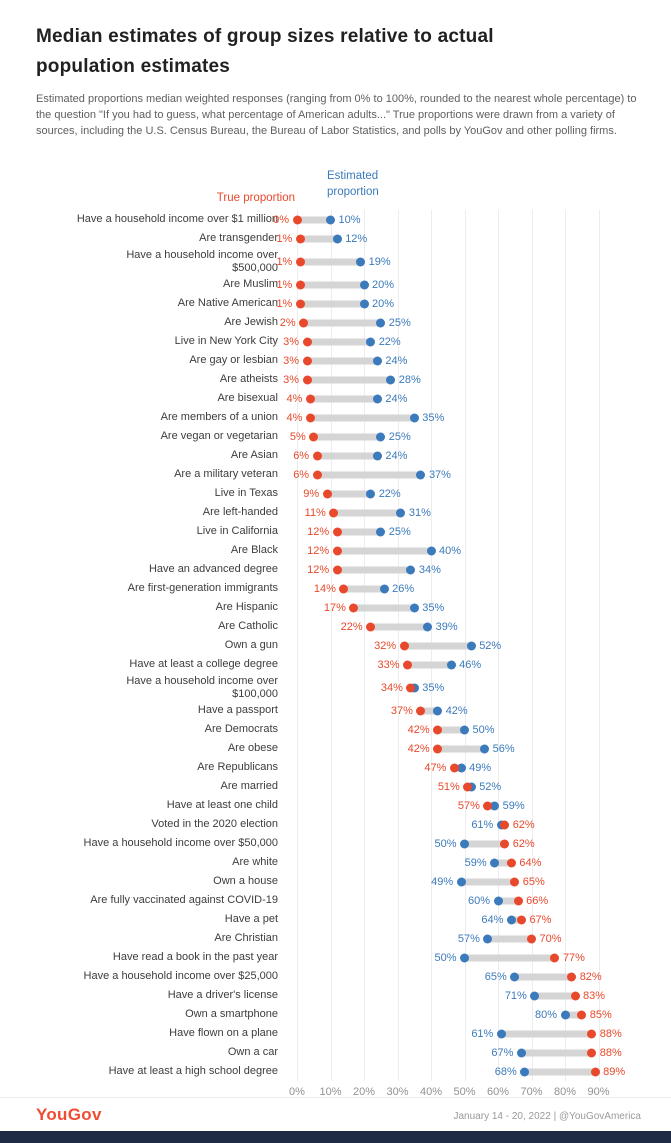  Describe the element at coordinates (301, 474) in the screenshot. I see `true-value-label: 6%` at that location.